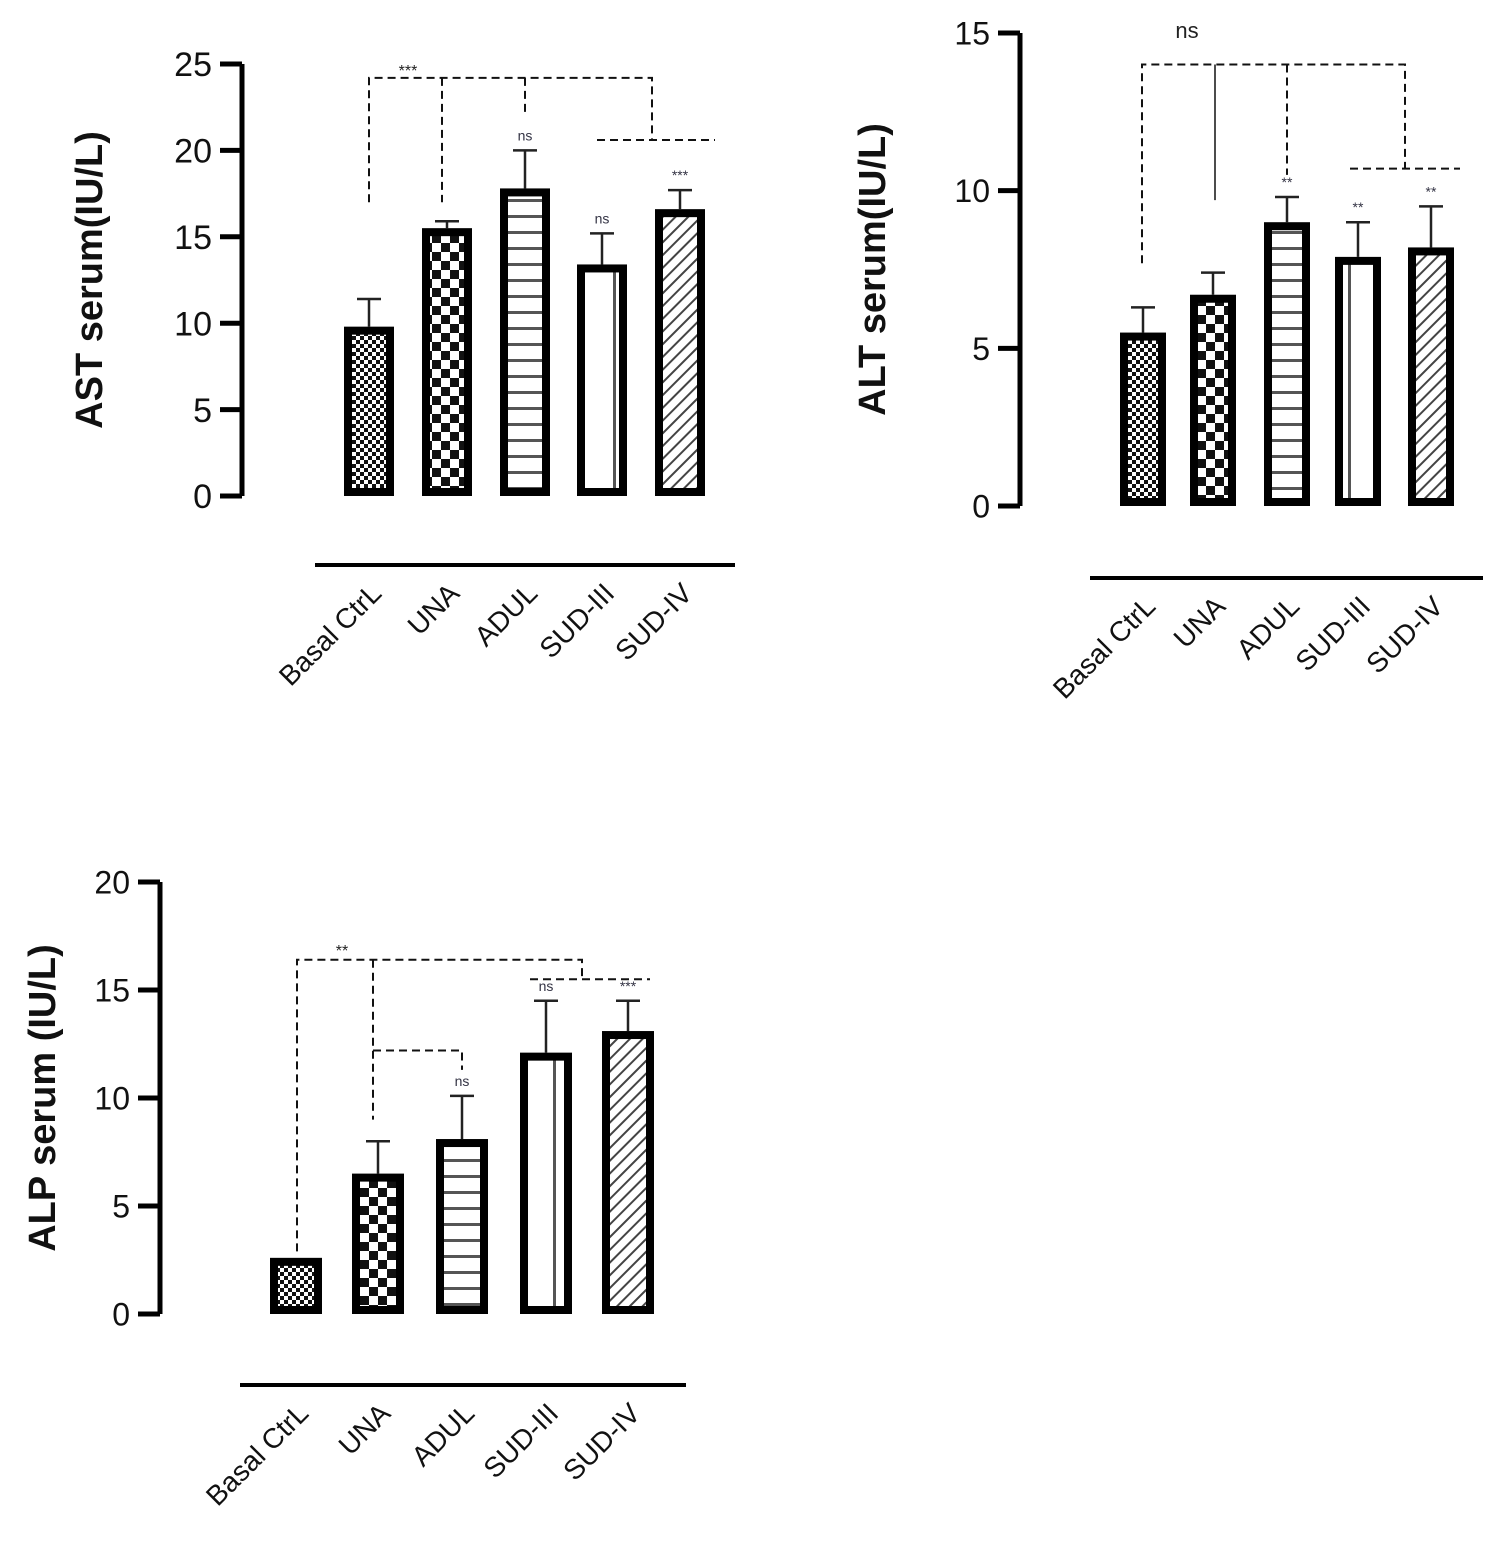 Image resolution: width=1500 pixels, height=1568 pixels. I want to click on y-axis-label: ALT serum(IU/L), so click(873, 269).